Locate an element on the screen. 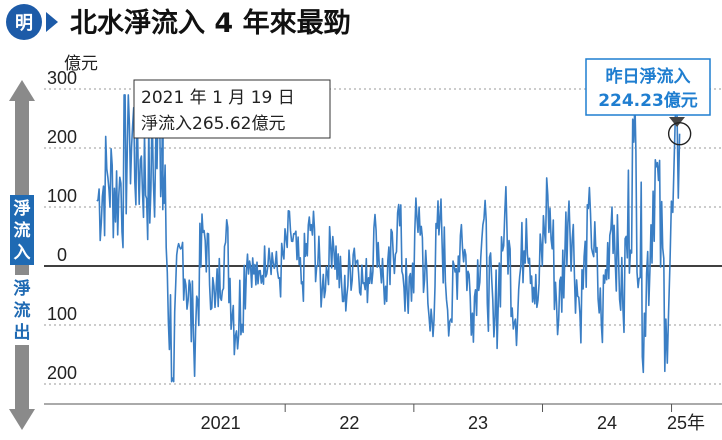  brand-logo-text: 明 is located at coordinates (24, 23).